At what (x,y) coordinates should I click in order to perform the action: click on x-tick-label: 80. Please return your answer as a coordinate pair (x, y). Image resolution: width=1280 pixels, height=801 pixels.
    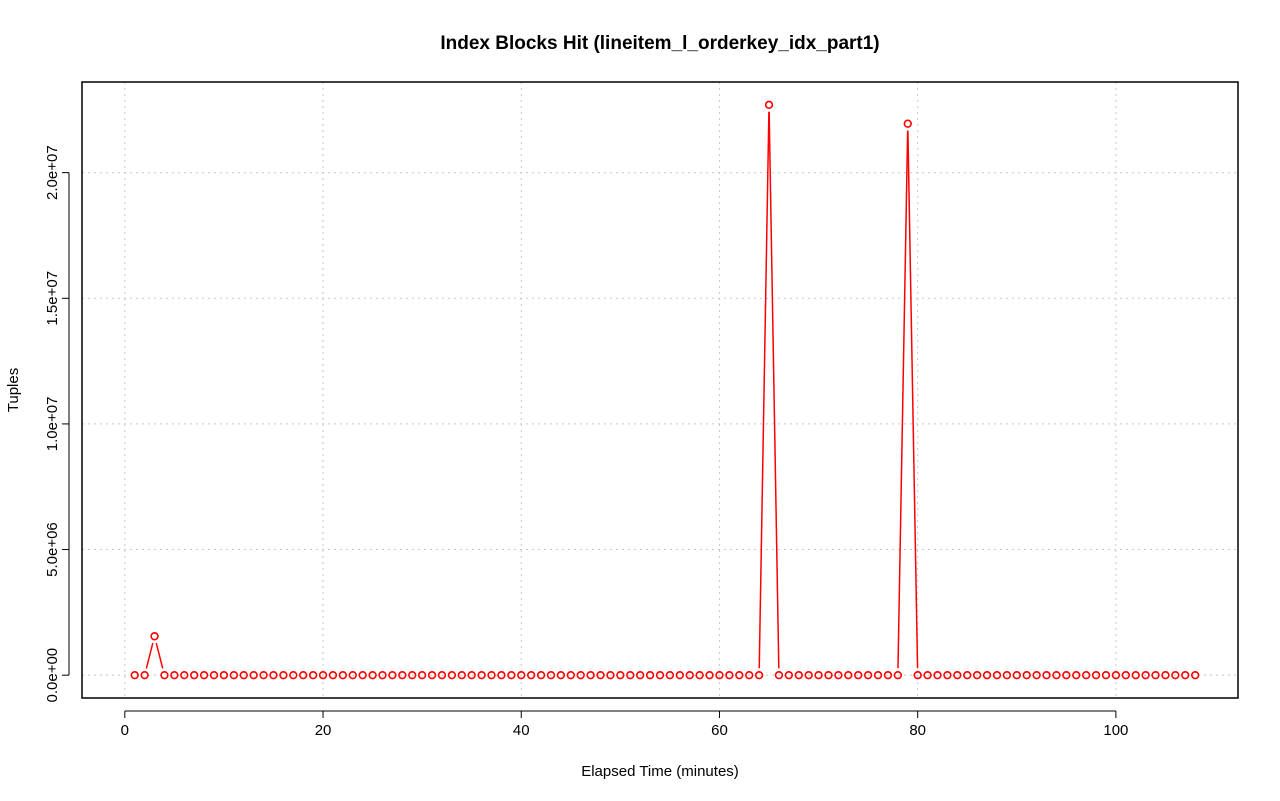
    Looking at the image, I should click on (917, 730).